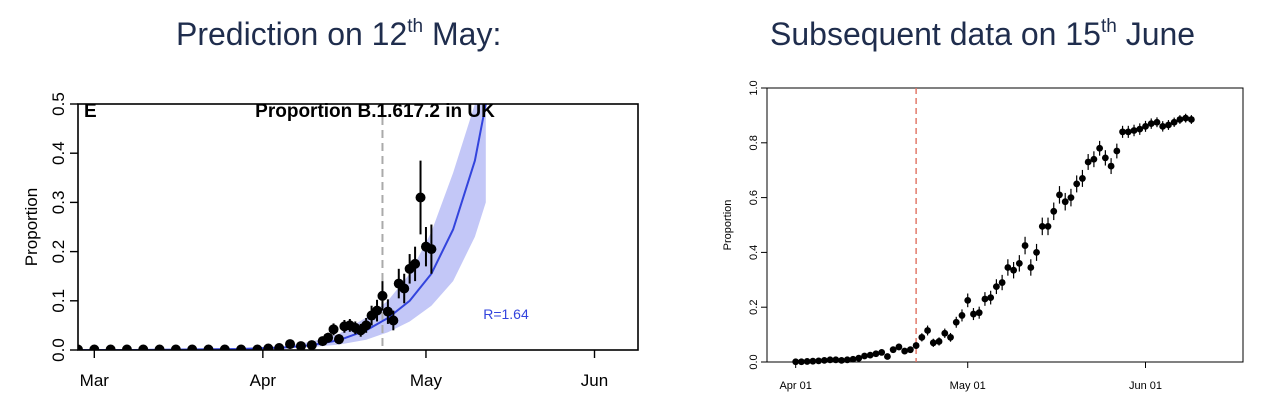 Image resolution: width=1267 pixels, height=417 pixels. What do you see at coordinates (935, 34) in the screenshot?
I see `right-heading-text: Subsequent data on 15` at bounding box center [935, 34].